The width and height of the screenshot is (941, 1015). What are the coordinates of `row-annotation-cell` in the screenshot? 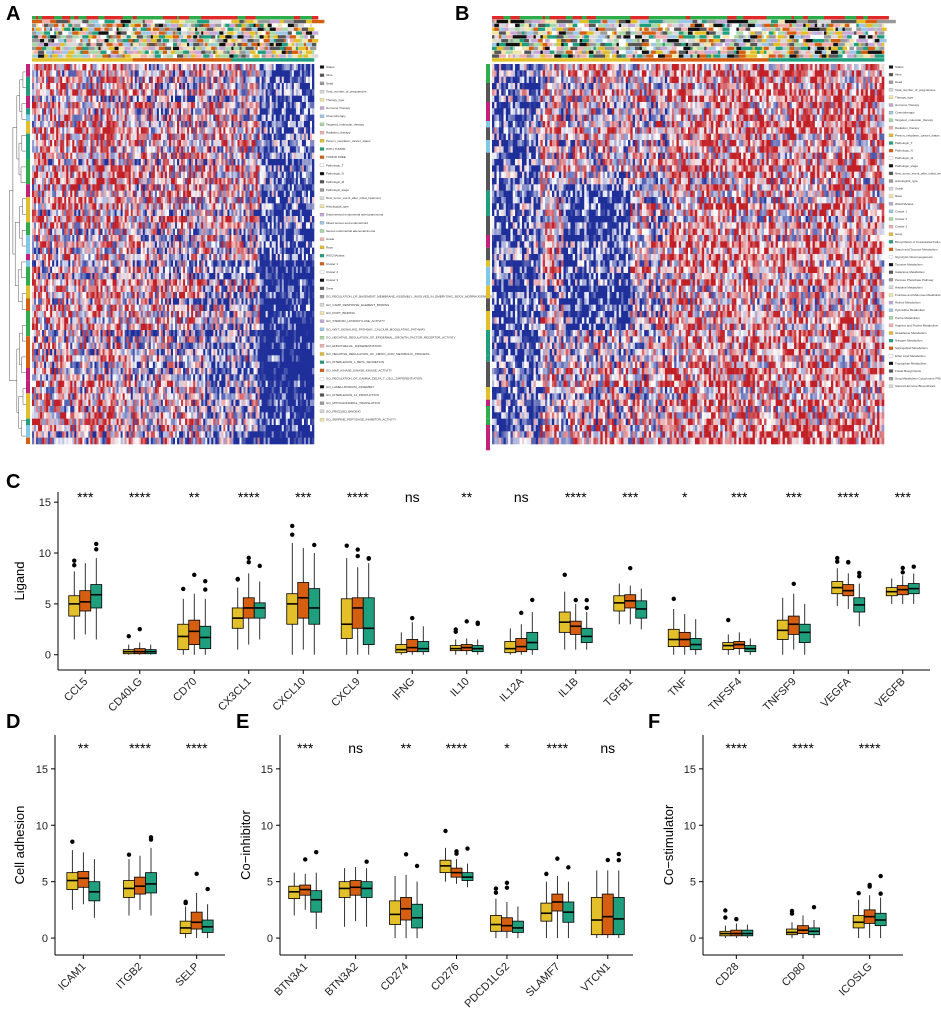 It's located at (28, 431).